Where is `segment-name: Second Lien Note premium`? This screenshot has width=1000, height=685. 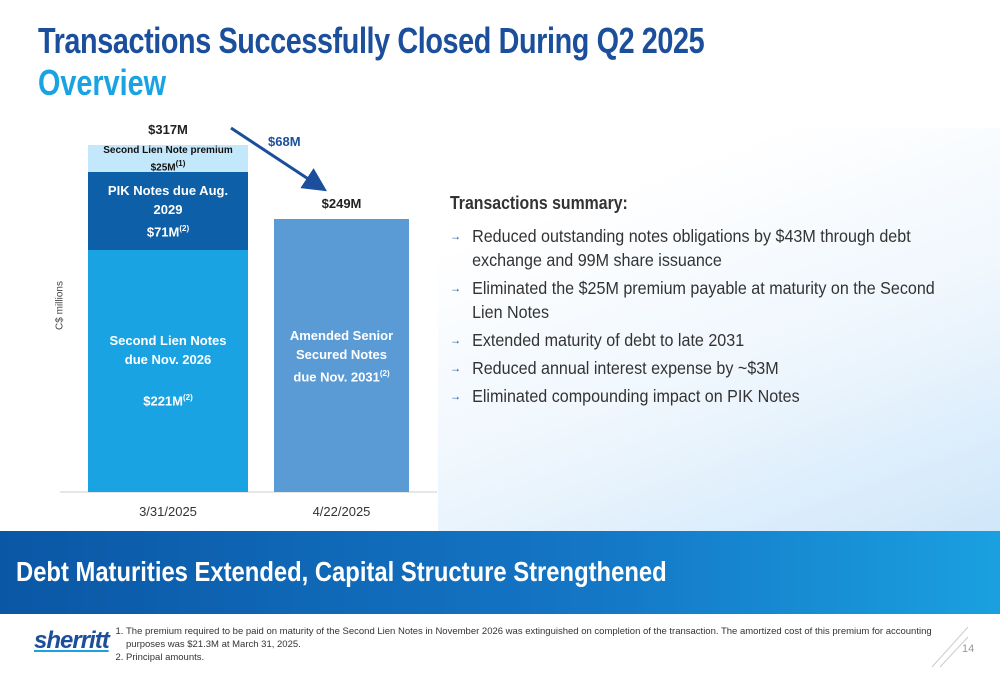
segment-name: Second Lien Note premium is located at coordinates (168, 150).